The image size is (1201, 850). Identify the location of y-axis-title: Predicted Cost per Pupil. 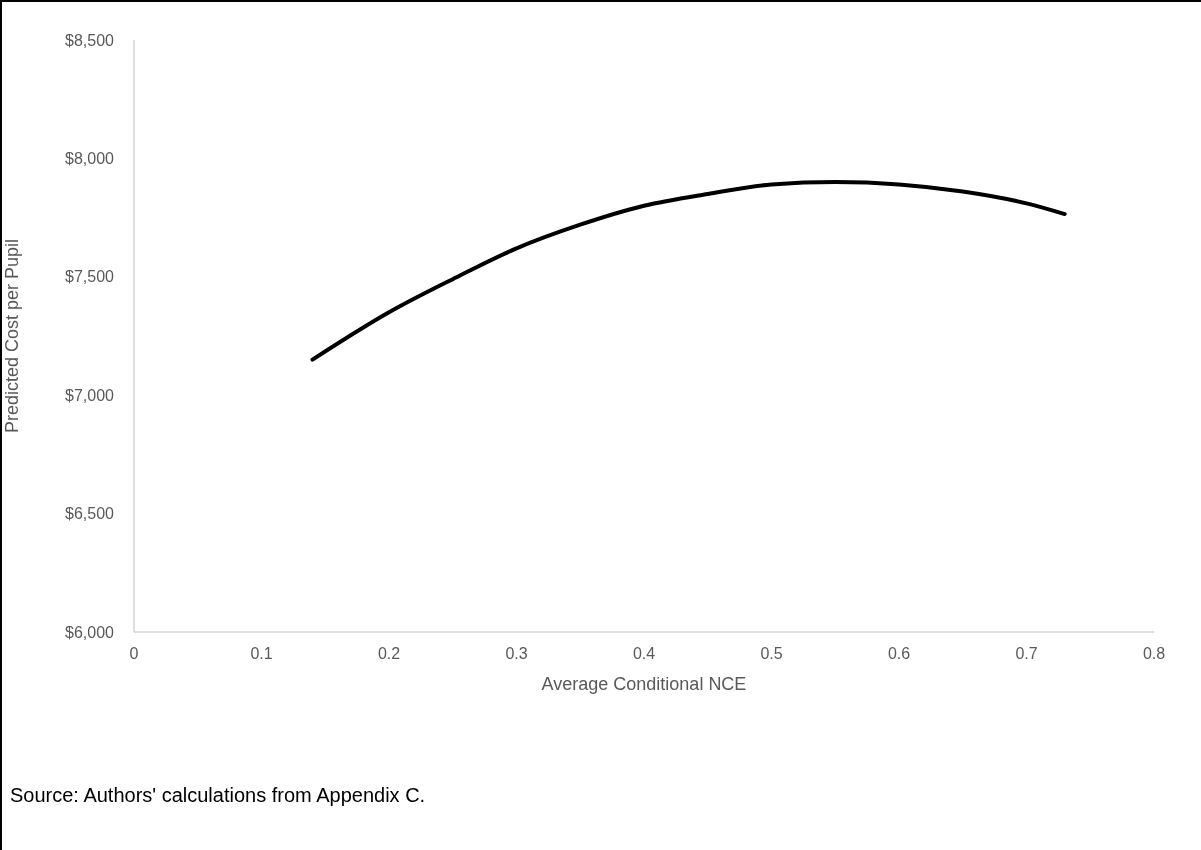
(12, 336).